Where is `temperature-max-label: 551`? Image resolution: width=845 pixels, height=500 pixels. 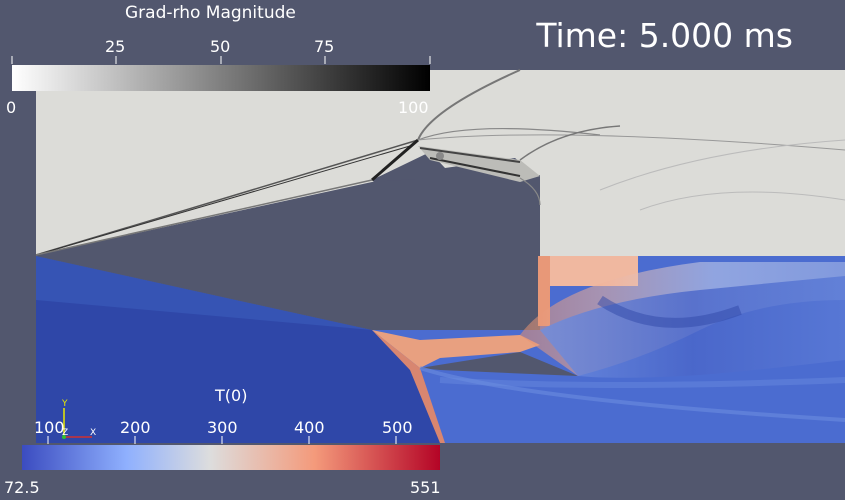
temperature-max-label: 551 is located at coordinates (425, 487).